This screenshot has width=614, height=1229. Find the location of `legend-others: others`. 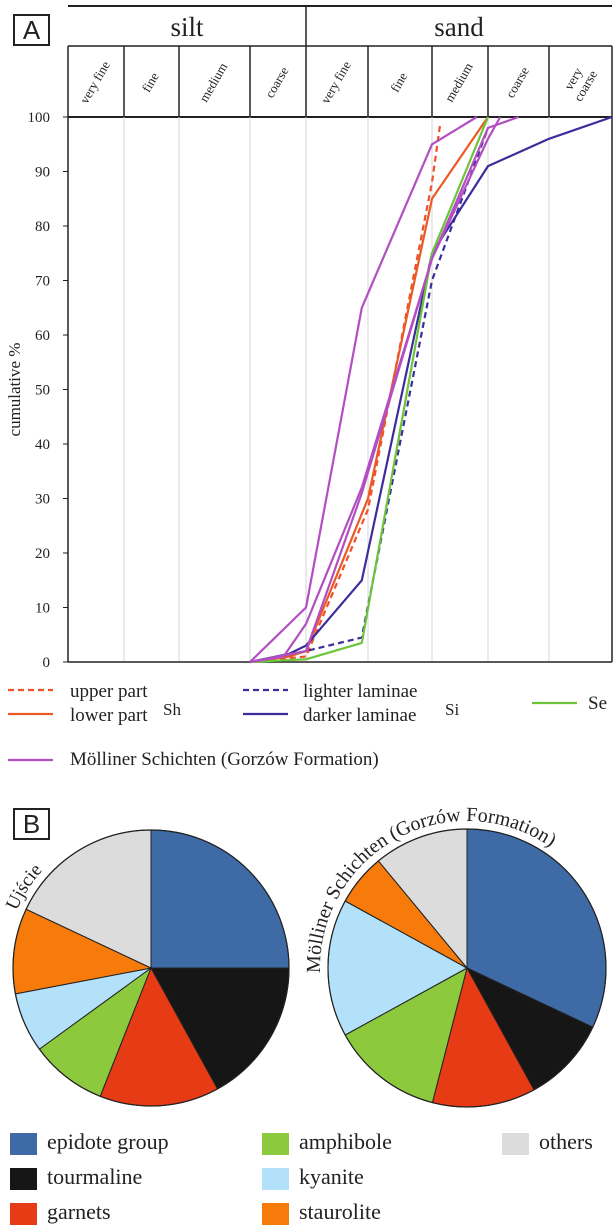

legend-others: others is located at coordinates (566, 1141).